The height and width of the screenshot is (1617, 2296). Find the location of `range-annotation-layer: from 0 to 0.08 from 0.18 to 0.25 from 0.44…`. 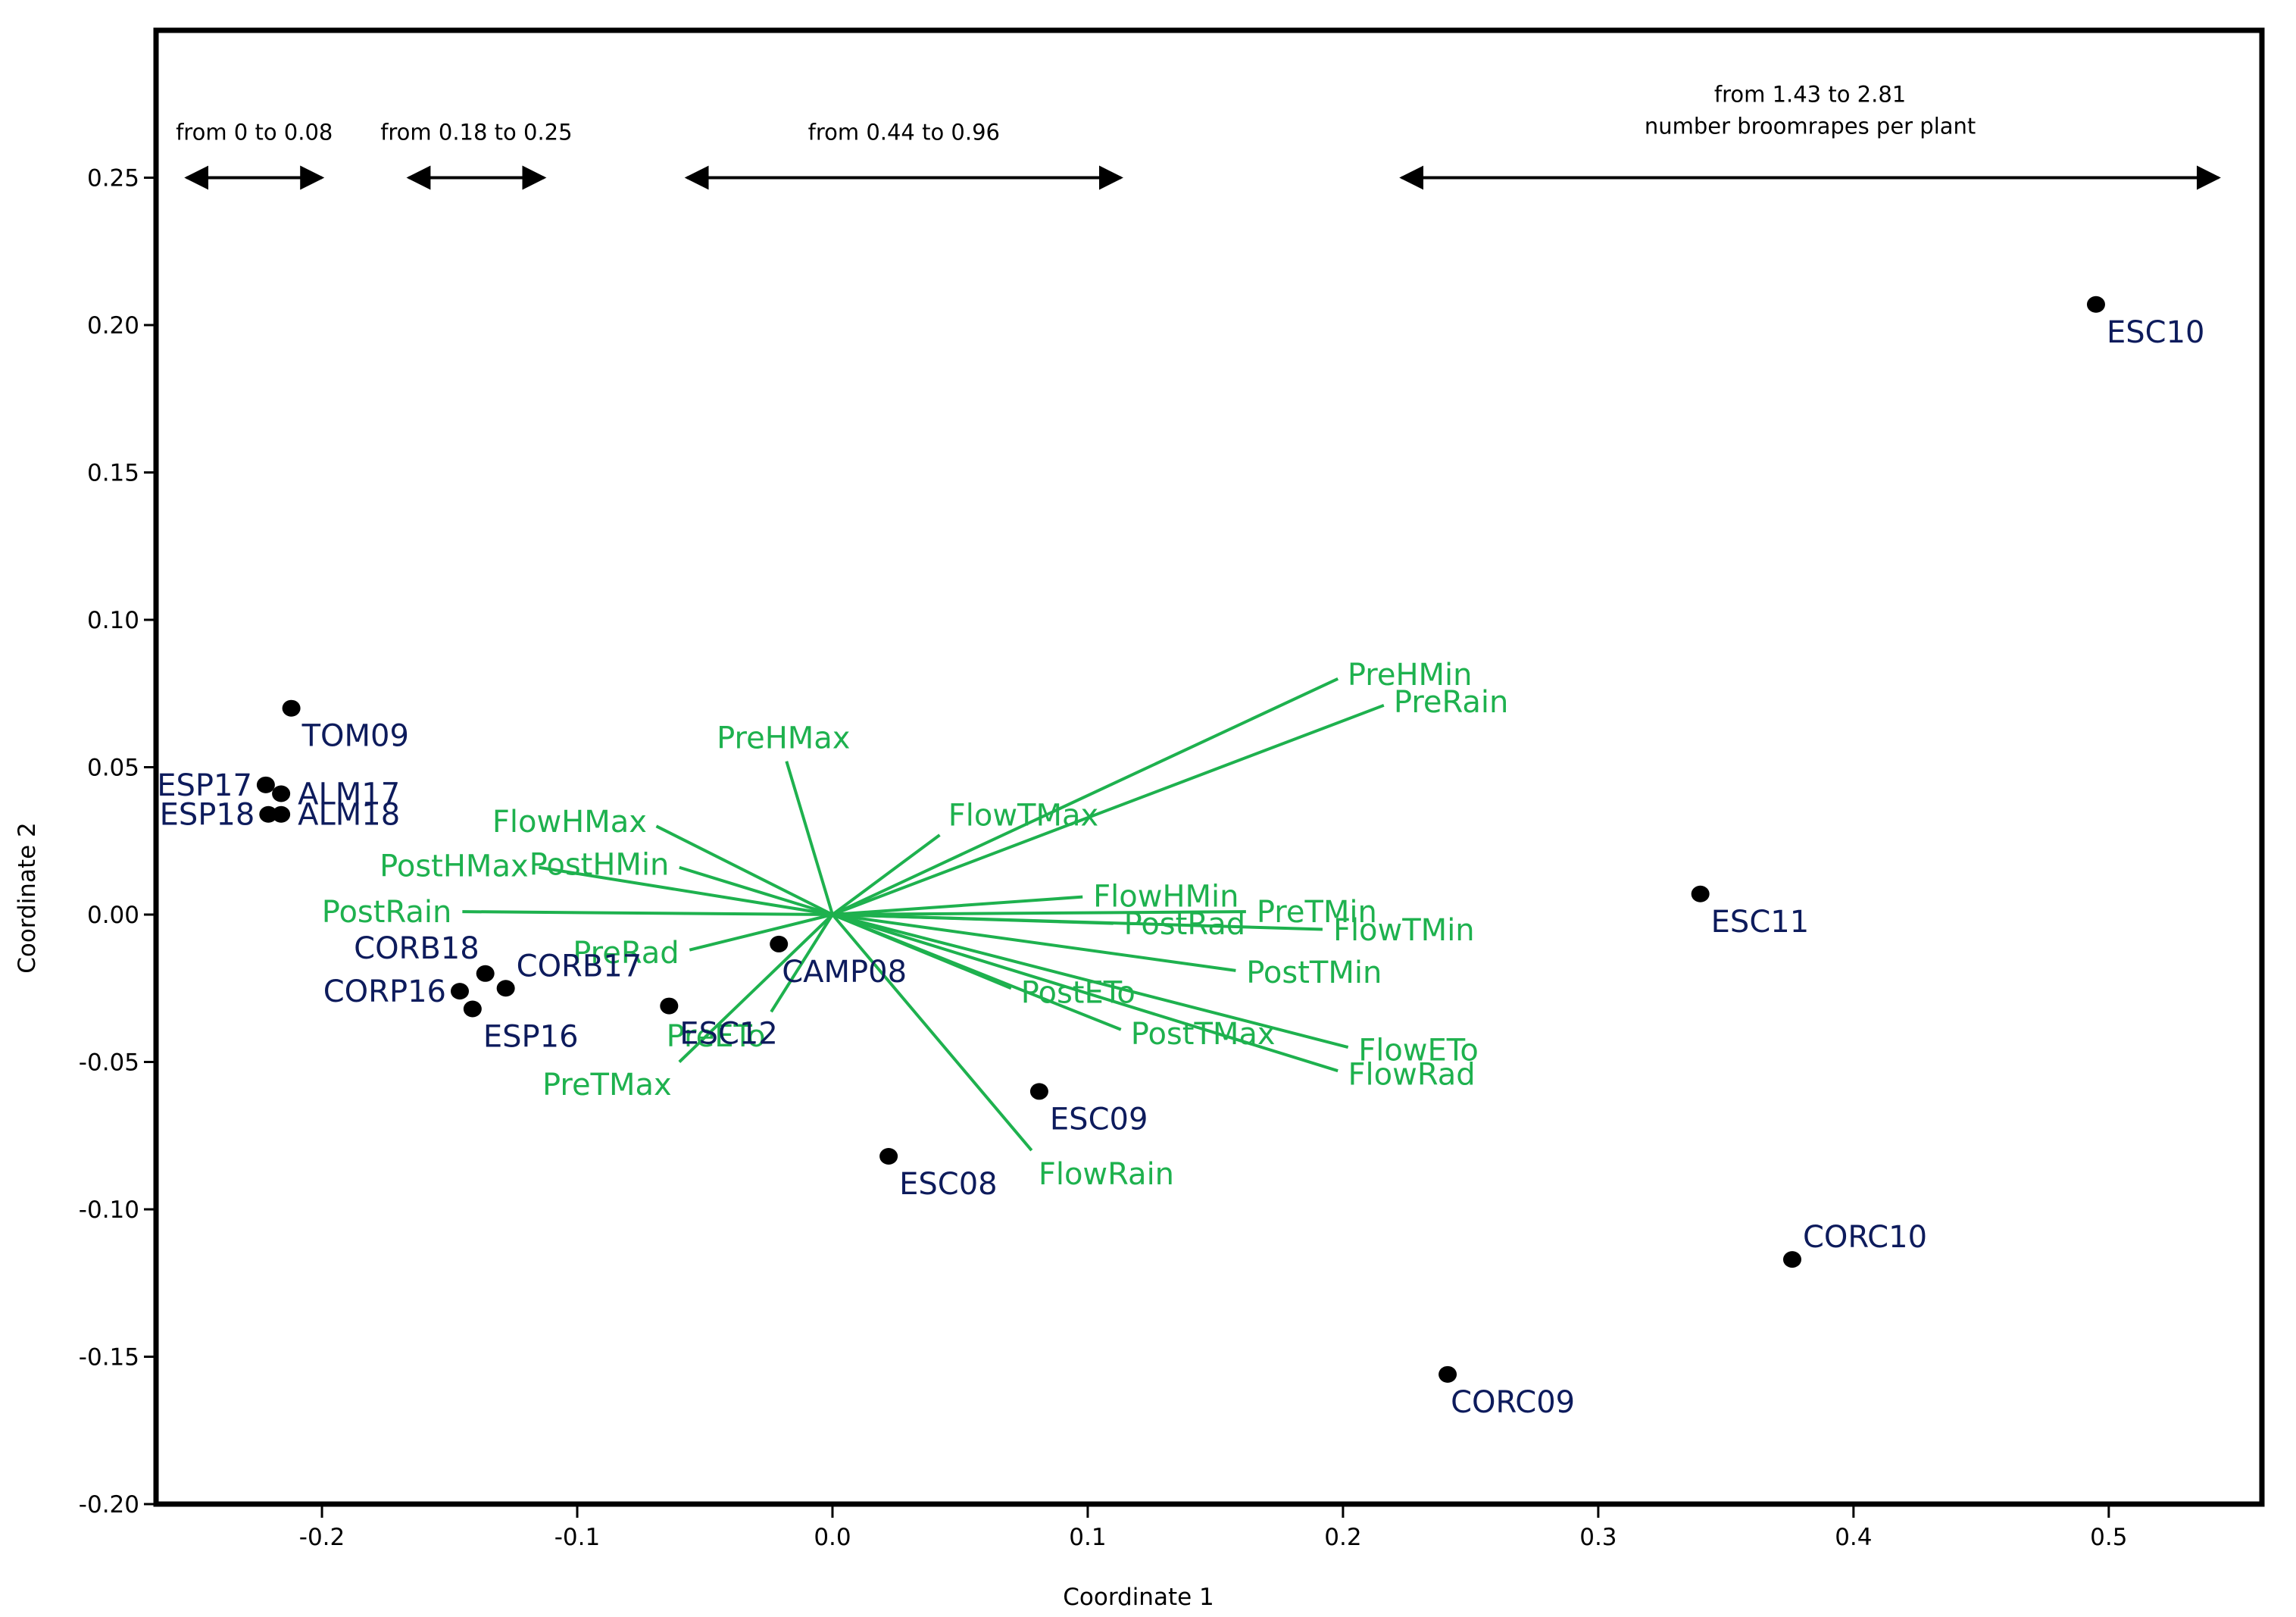

range-annotation-layer: from 0 to 0.08 from 0.18 to 0.25 from 0.44… is located at coordinates (1198, 136).